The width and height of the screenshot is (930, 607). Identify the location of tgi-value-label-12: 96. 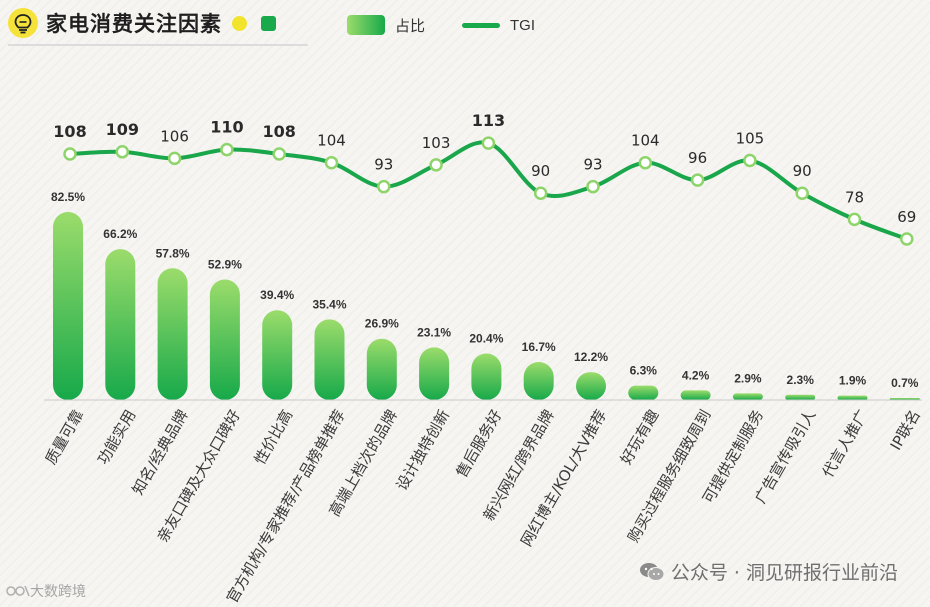
(697, 158).